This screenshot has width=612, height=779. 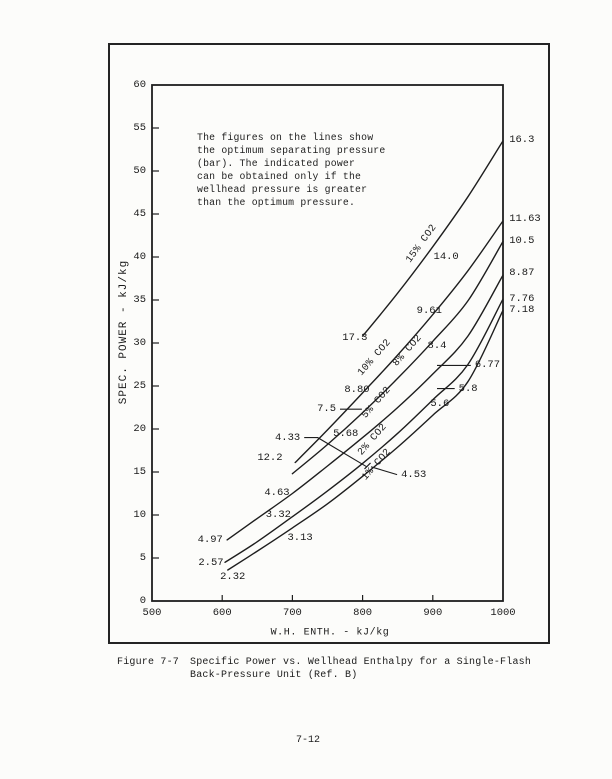 I want to click on page-number: 7-12, so click(x=307, y=740).